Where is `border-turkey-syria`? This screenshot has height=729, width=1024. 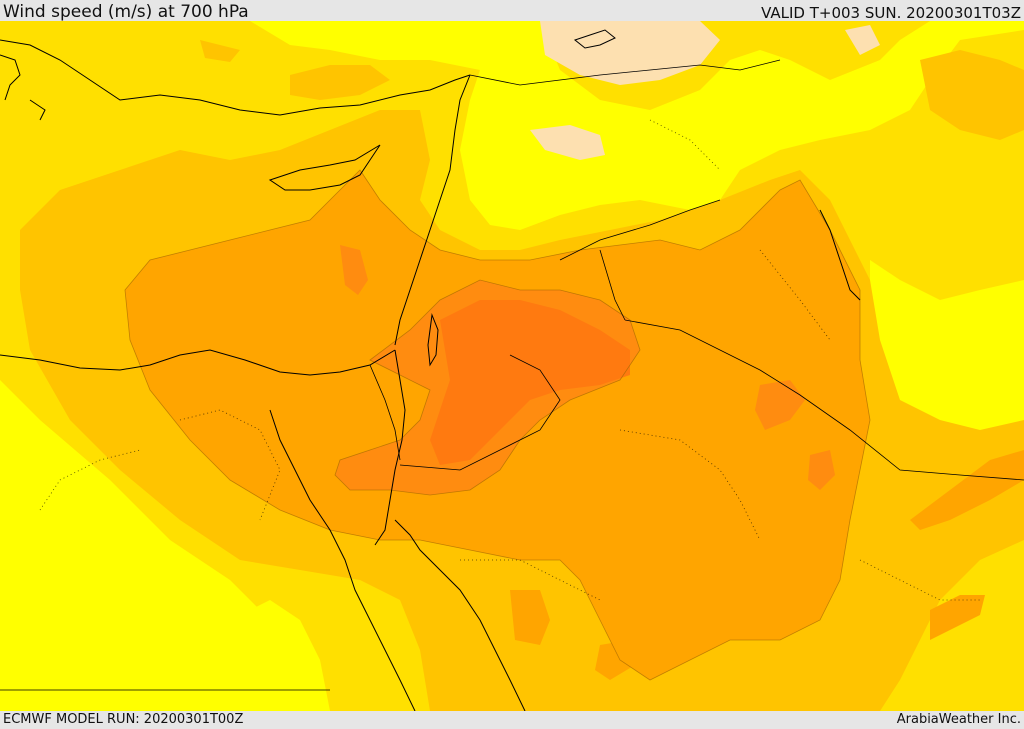
border-turkey-syria is located at coordinates (625, 72).